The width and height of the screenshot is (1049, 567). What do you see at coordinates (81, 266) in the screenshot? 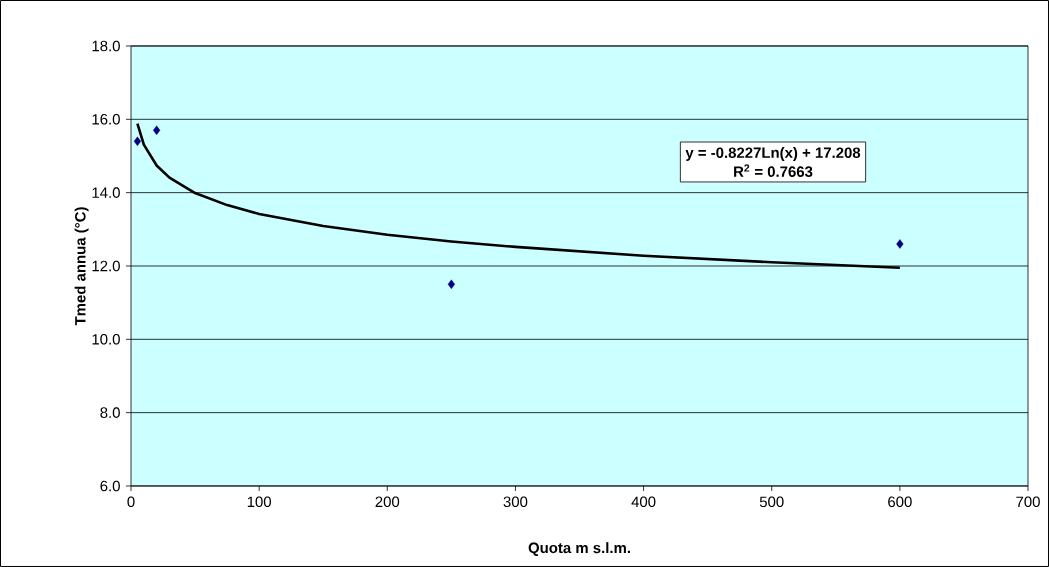
I see `y-axis-title: Tmed annua (°C)` at bounding box center [81, 266].